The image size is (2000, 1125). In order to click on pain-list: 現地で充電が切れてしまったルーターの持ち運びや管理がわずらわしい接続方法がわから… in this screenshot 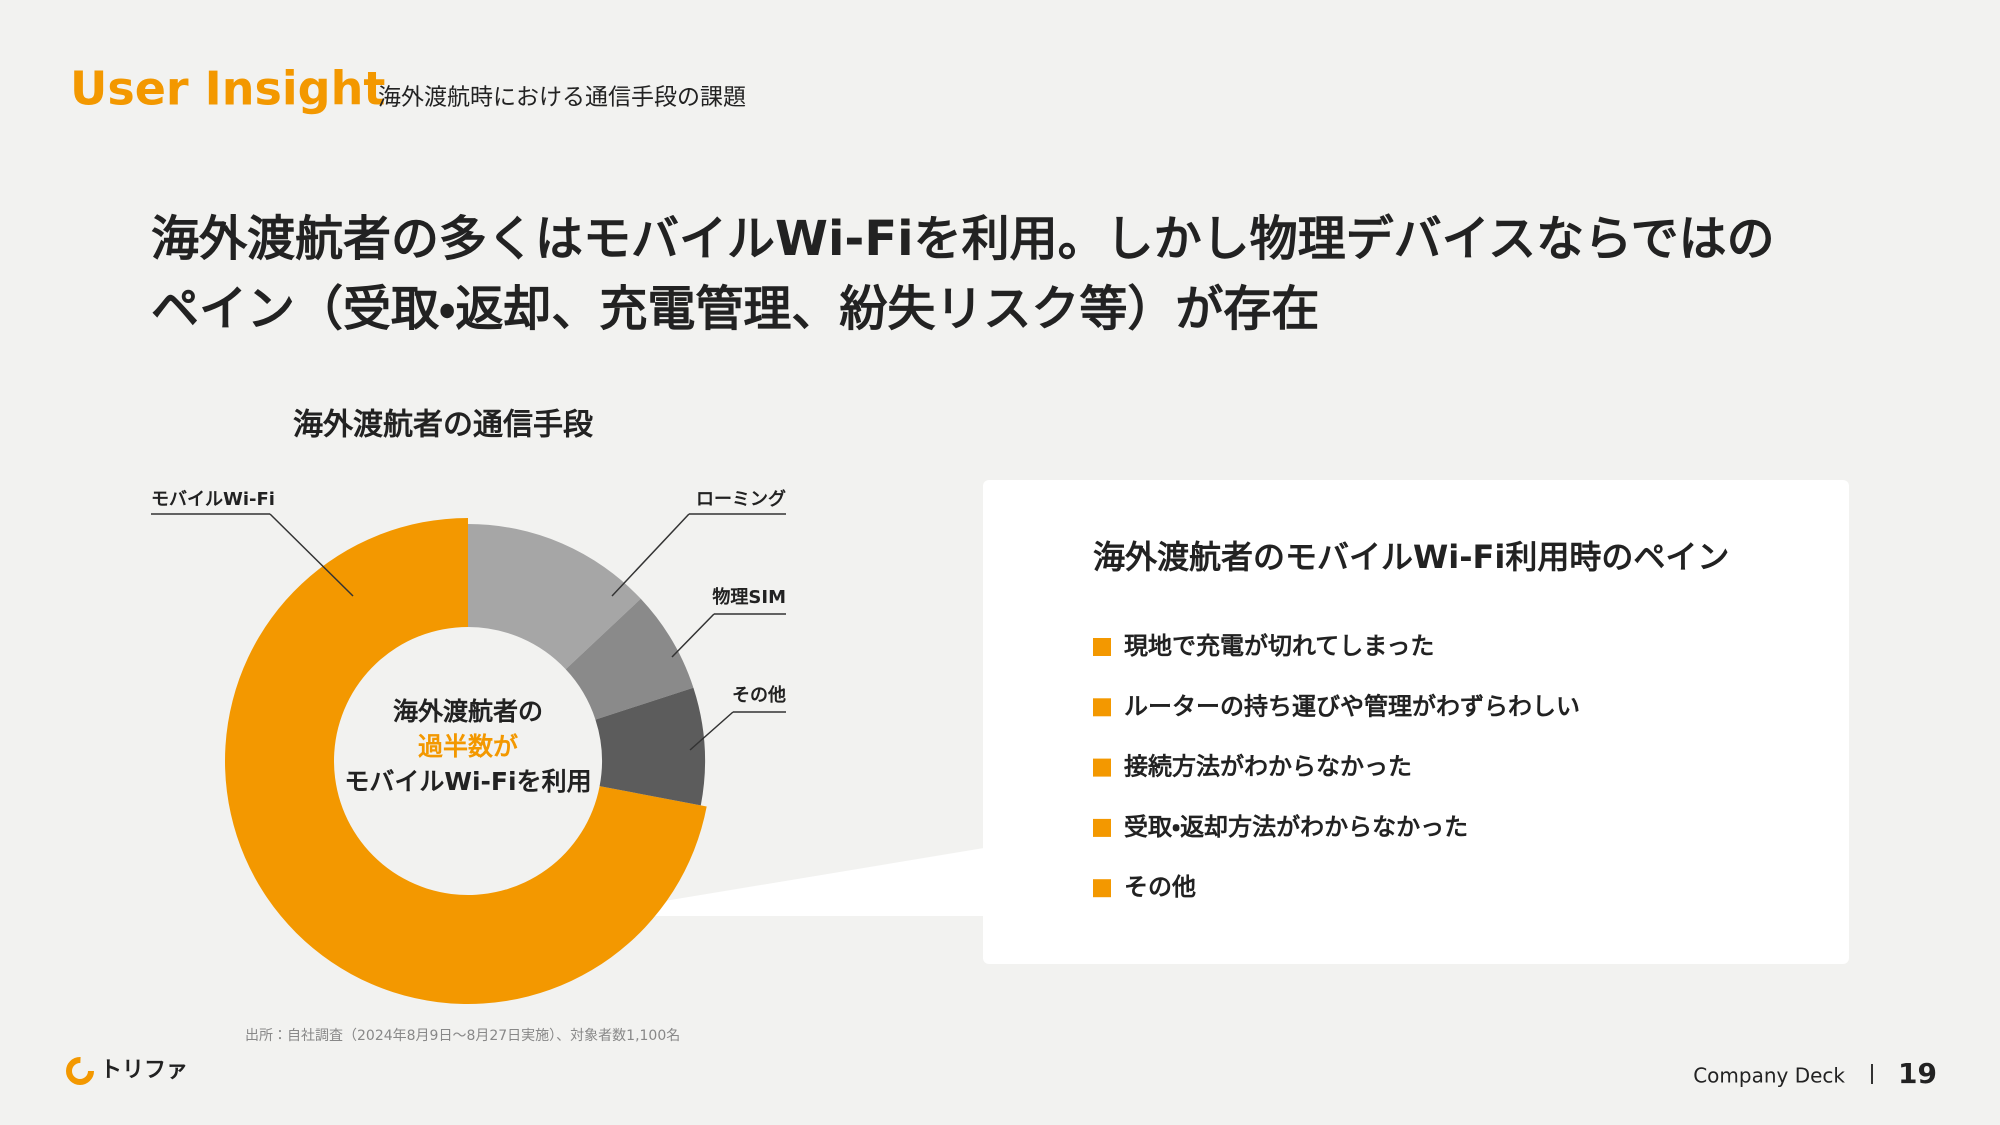, I will do `click(1336, 766)`.